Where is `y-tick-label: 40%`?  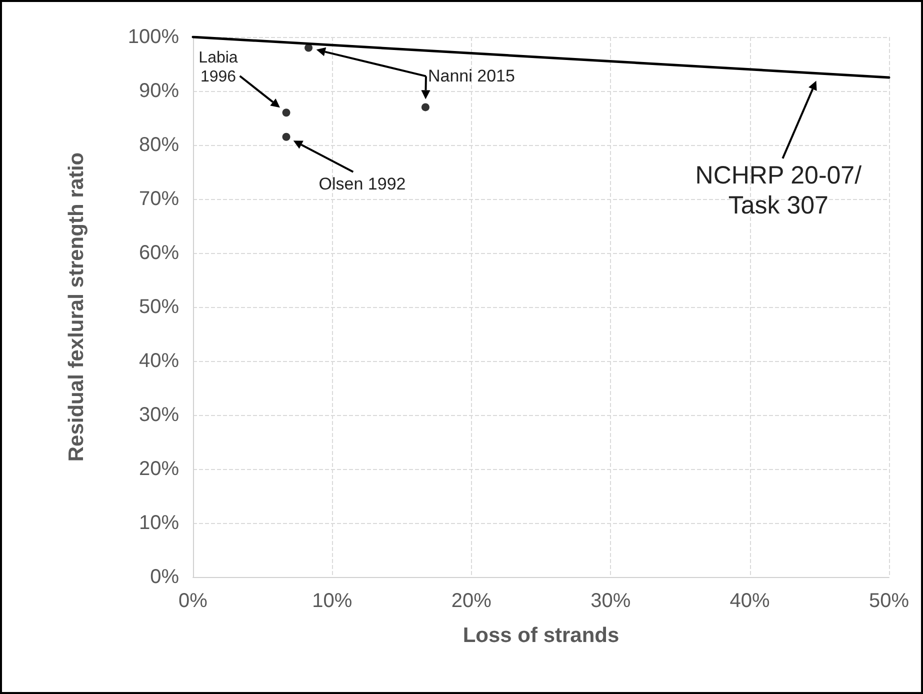
y-tick-label: 40% is located at coordinates (159, 361).